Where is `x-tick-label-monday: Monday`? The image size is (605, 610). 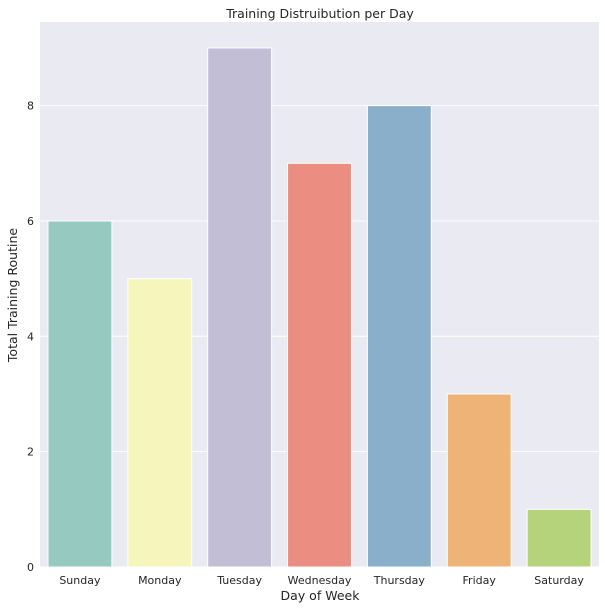 x-tick-label-monday: Monday is located at coordinates (160, 580).